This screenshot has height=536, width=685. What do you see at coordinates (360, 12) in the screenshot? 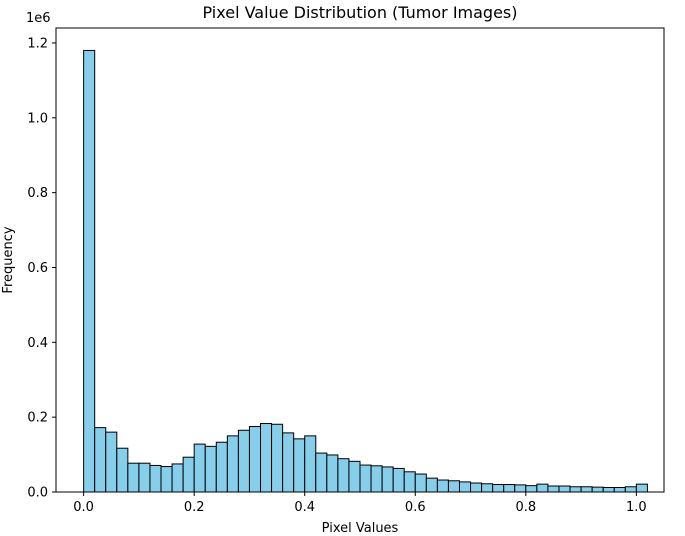
I see `chart-title: Pixel Value Distribution (Tumor Images)` at bounding box center [360, 12].